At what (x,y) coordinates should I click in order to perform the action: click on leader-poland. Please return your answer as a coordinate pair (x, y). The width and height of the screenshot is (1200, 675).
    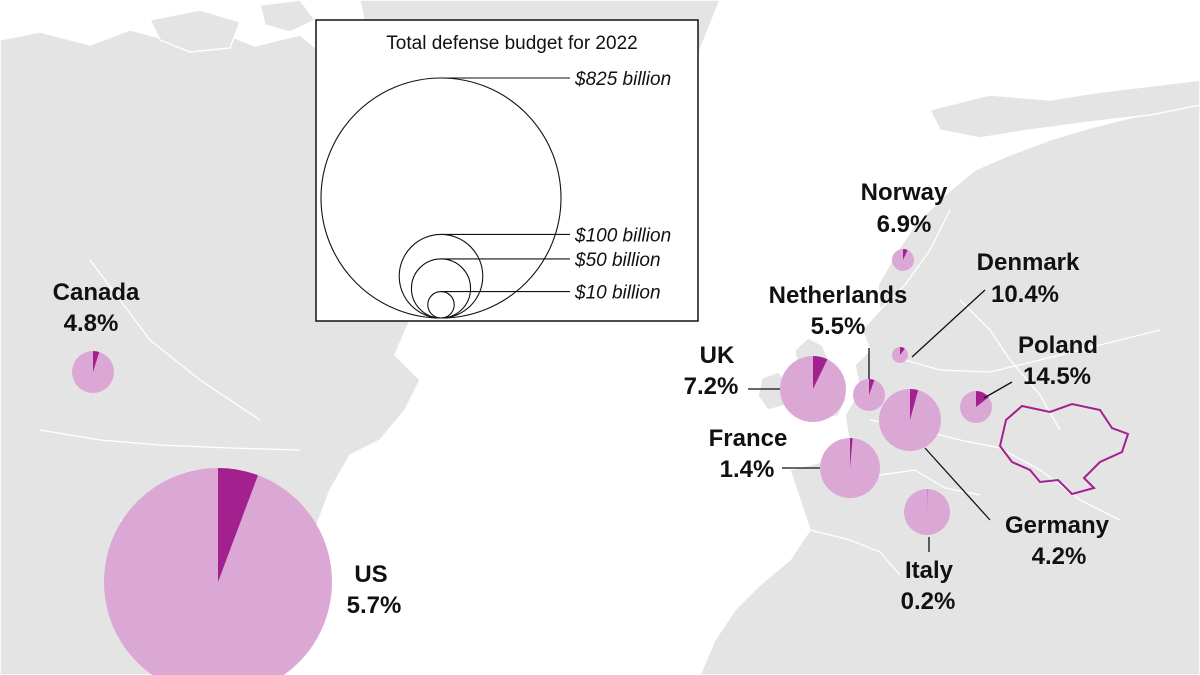
    Looking at the image, I should click on (998, 390).